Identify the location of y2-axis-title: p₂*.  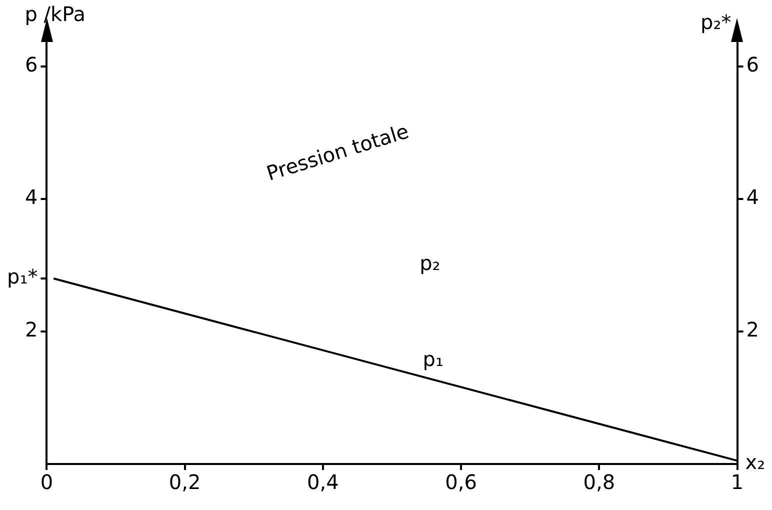
(716, 22).